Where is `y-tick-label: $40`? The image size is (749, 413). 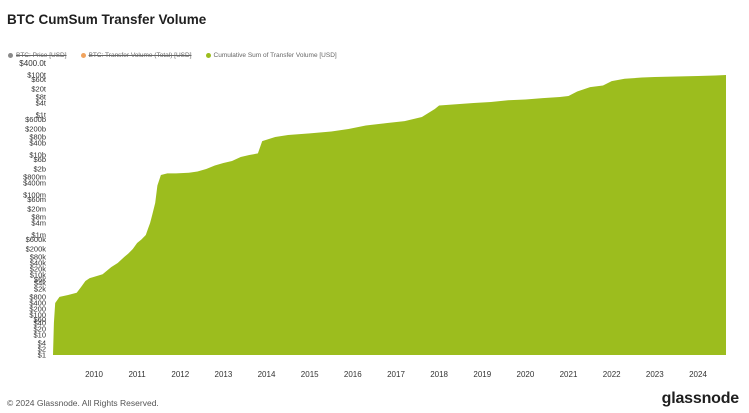 y-tick-label: $40 is located at coordinates (39, 323).